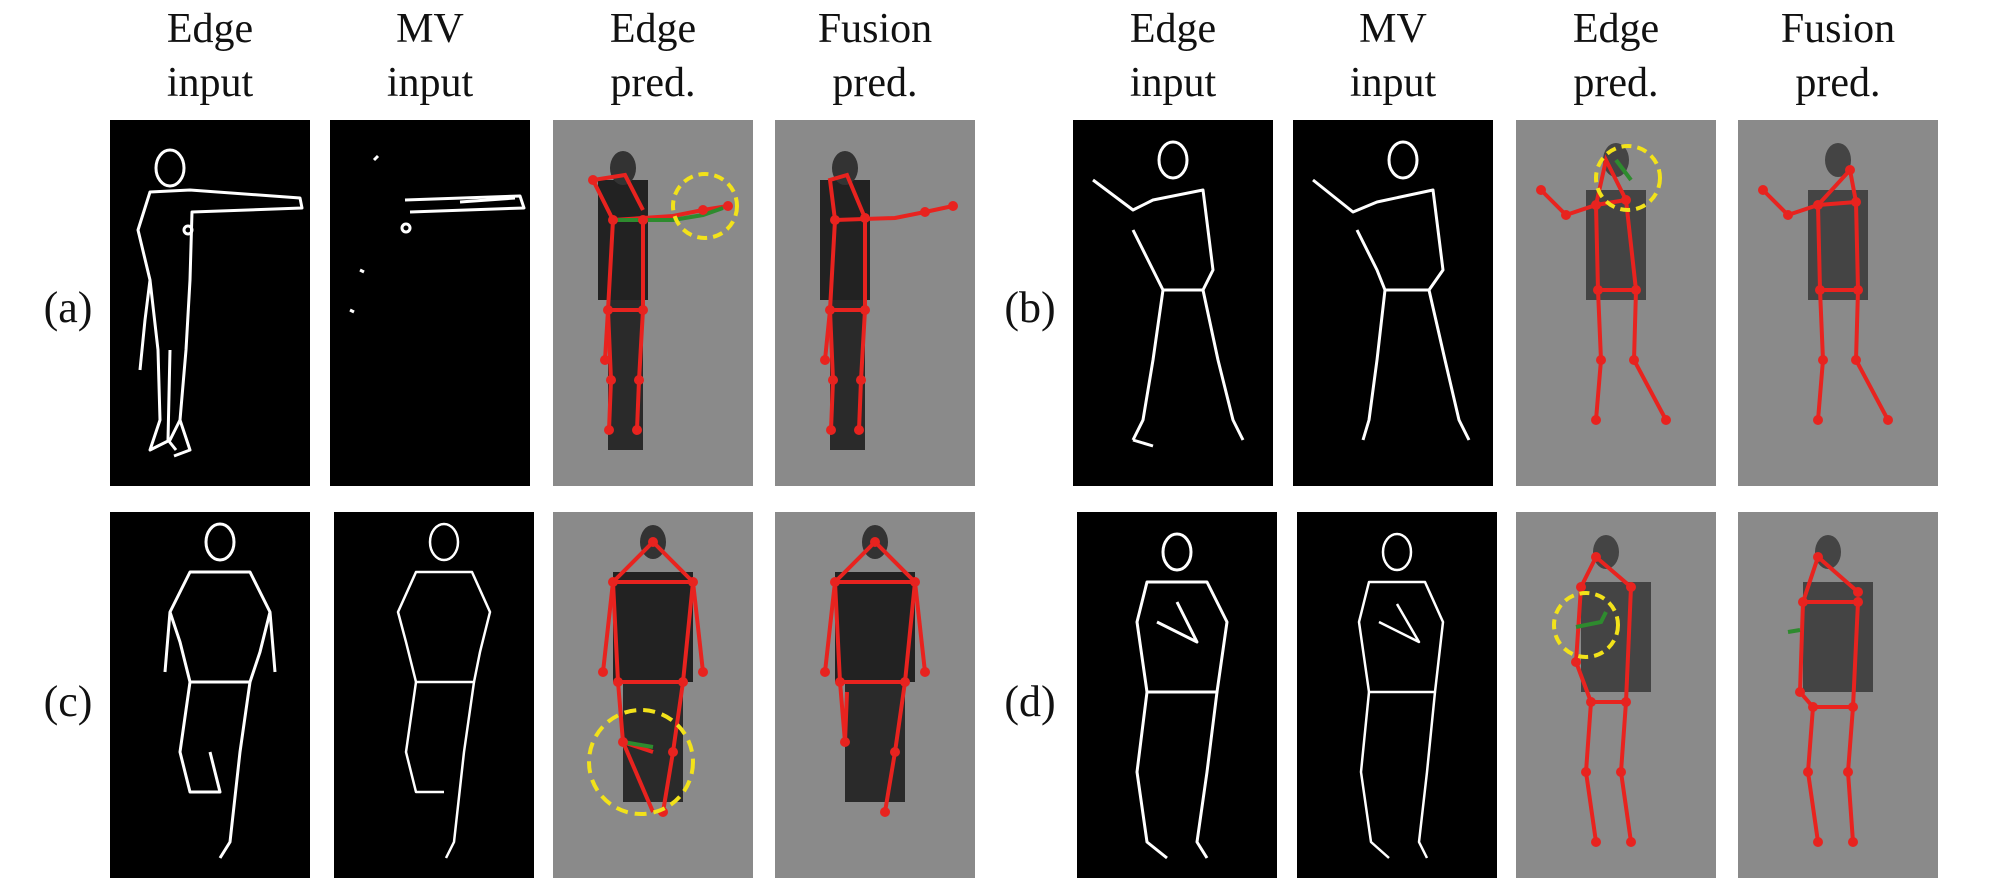 The height and width of the screenshot is (889, 2000). What do you see at coordinates (1173, 56) in the screenshot?
I see `header-edge-input-right: Edge input` at bounding box center [1173, 56].